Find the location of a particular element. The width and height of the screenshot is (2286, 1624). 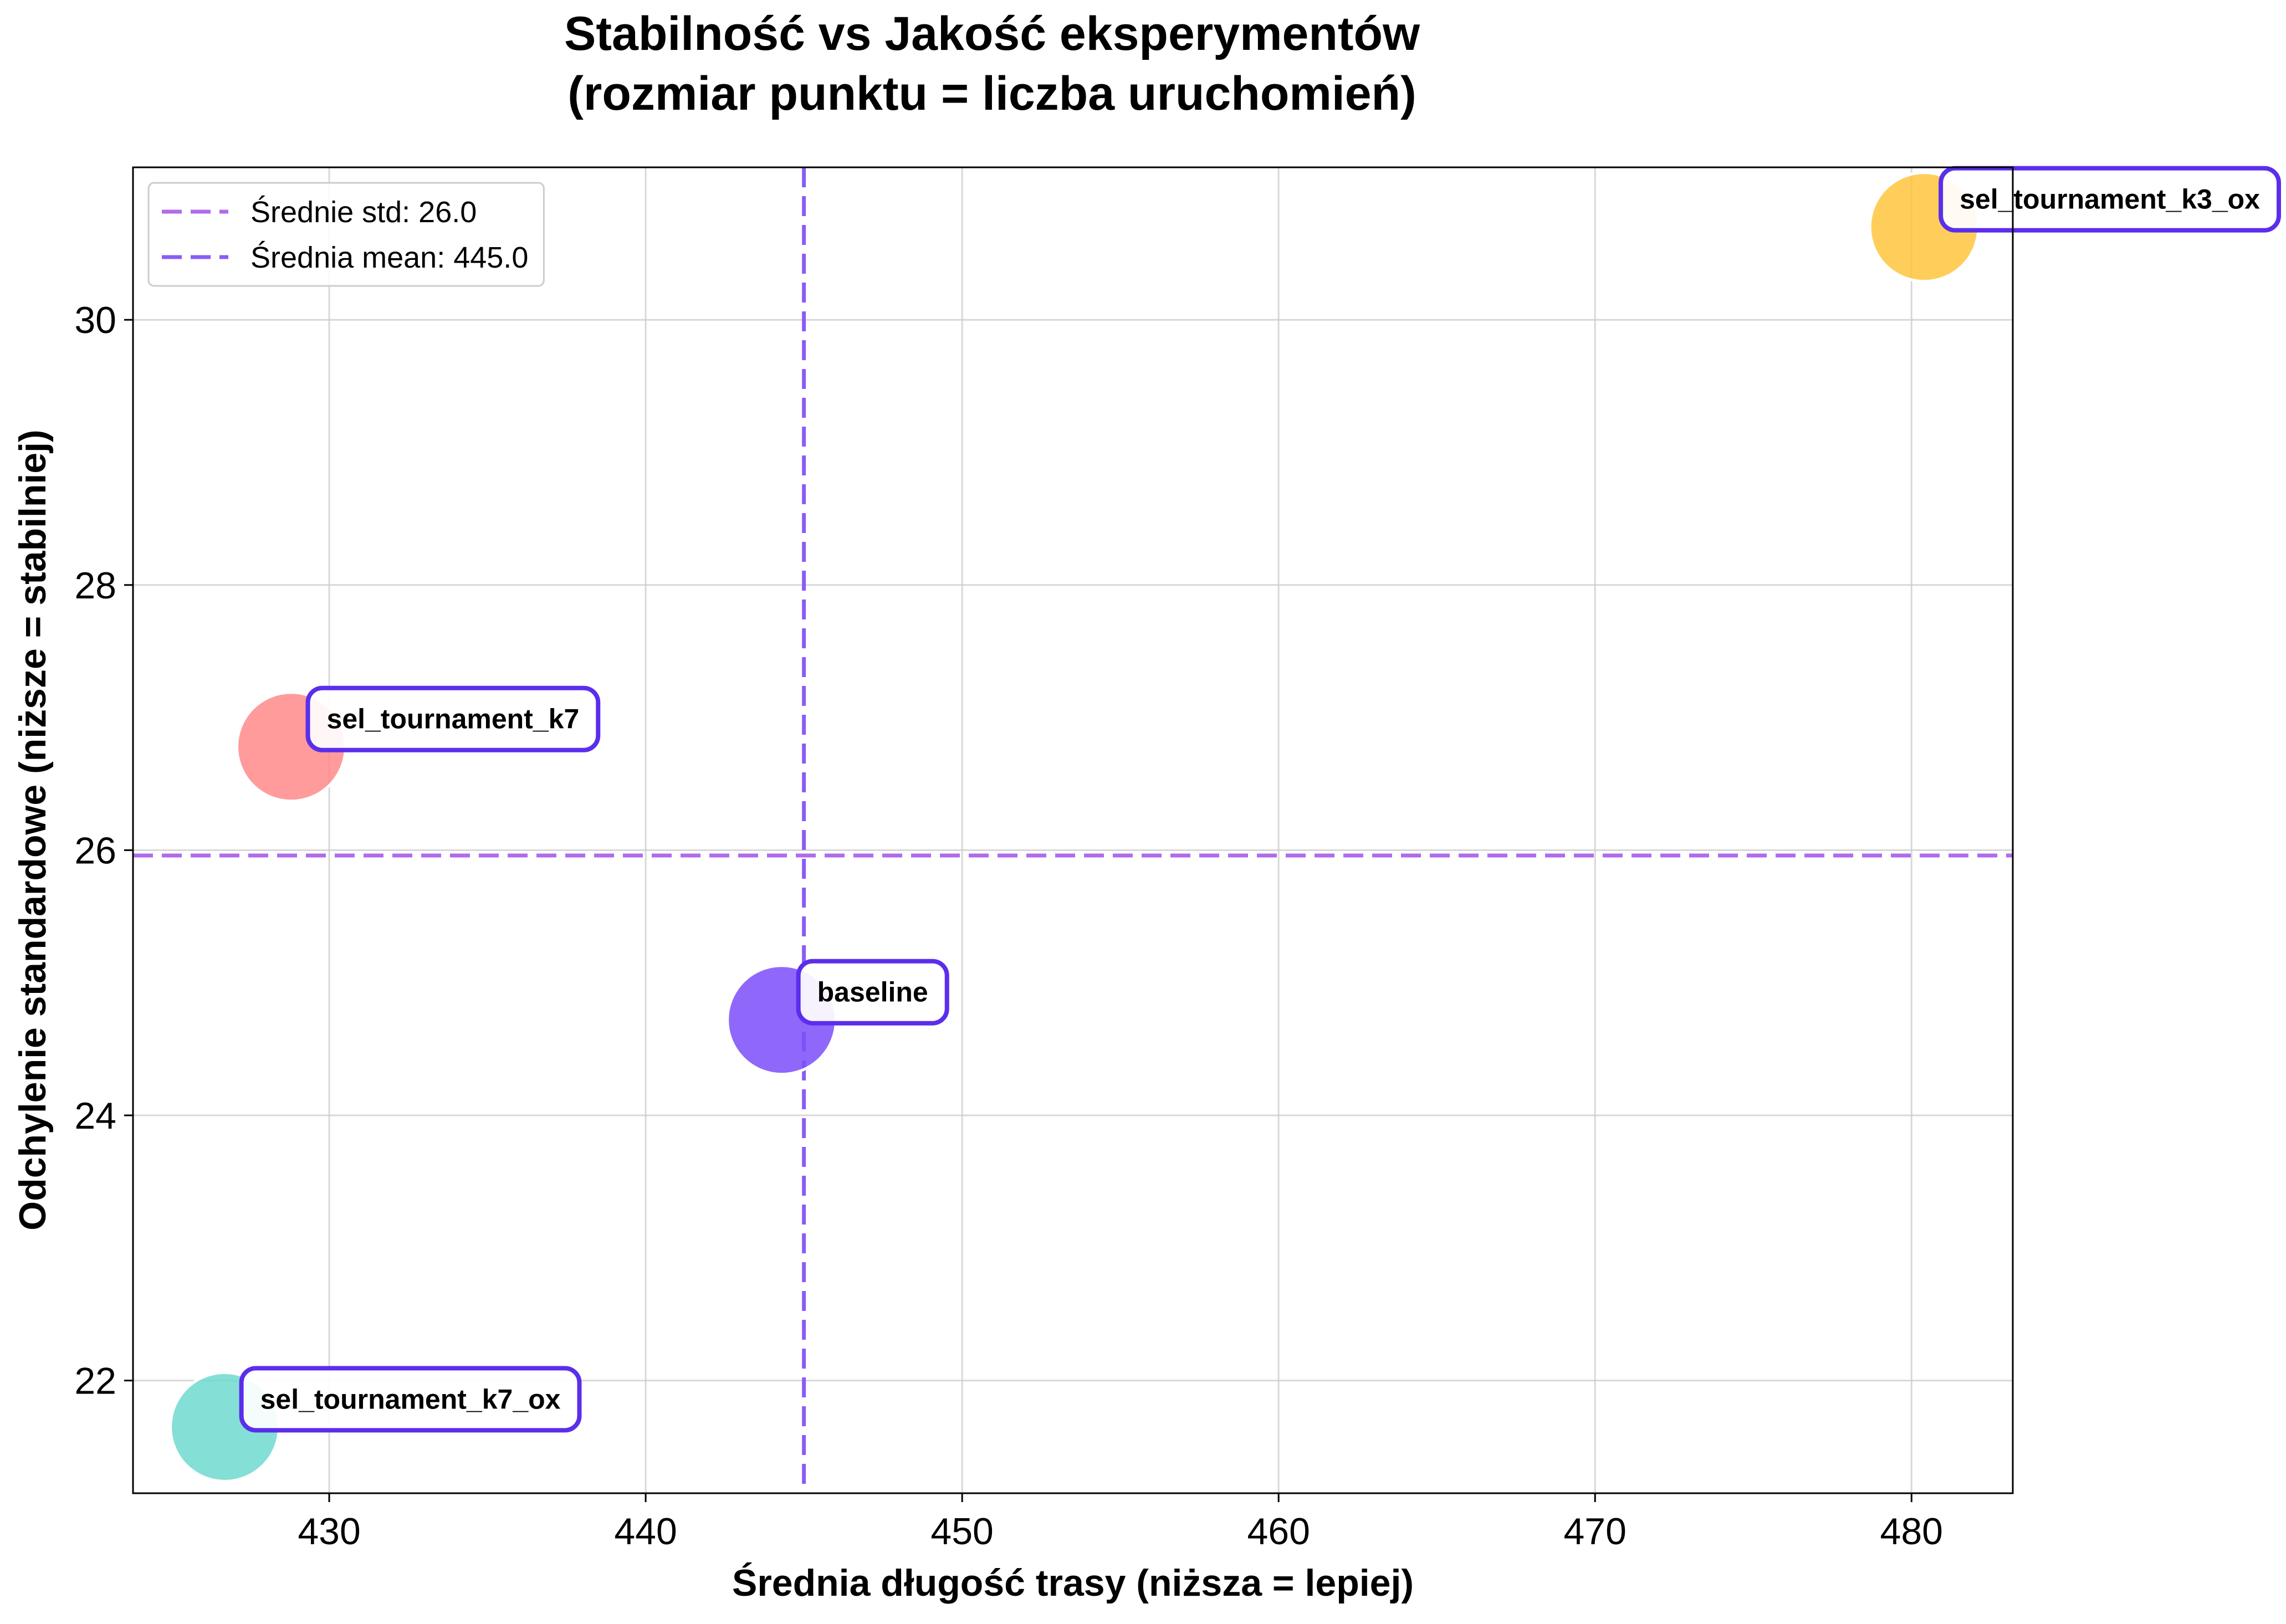

legend-box is located at coordinates (346, 234).